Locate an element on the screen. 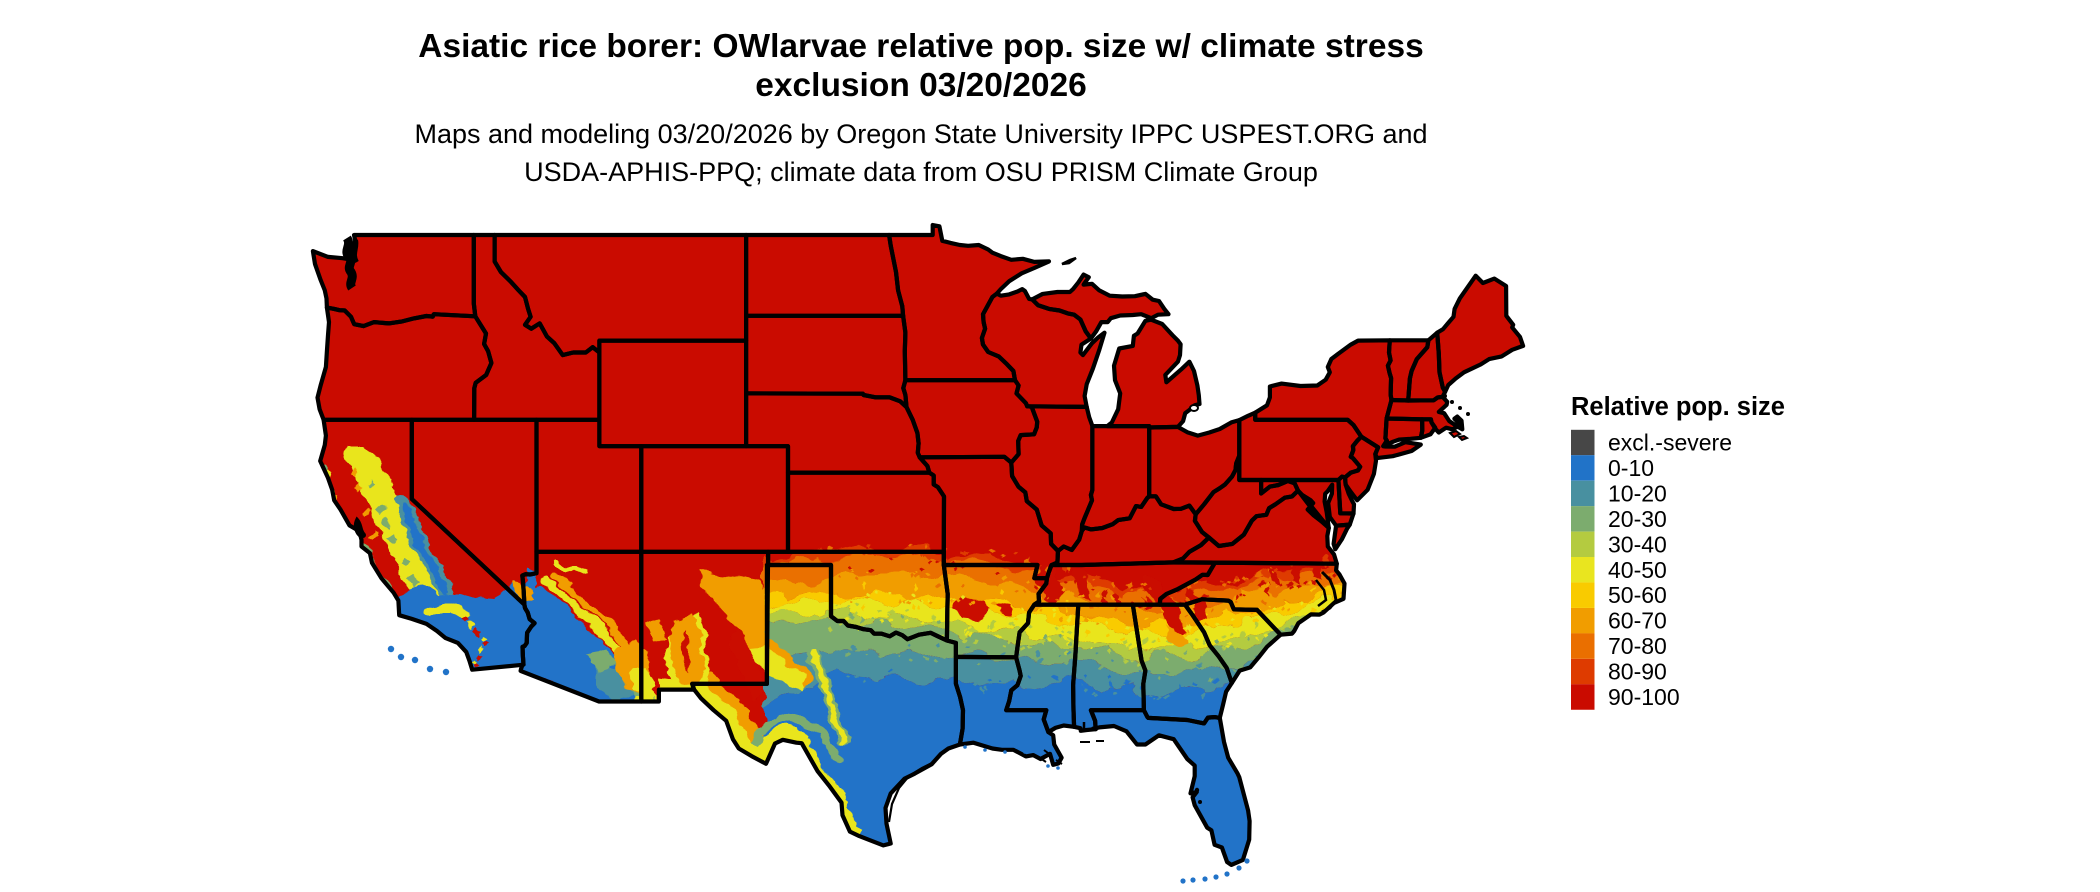 This screenshot has width=2100, height=892. svg-text: 80-90 is located at coordinates (1637, 672).